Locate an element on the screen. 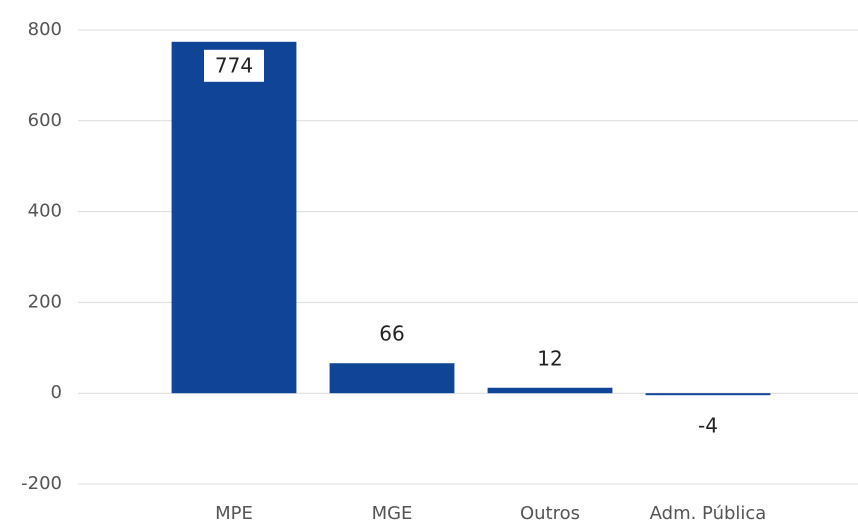 The height and width of the screenshot is (524, 858). x-tick-label: Adm. Pública is located at coordinates (708, 513).